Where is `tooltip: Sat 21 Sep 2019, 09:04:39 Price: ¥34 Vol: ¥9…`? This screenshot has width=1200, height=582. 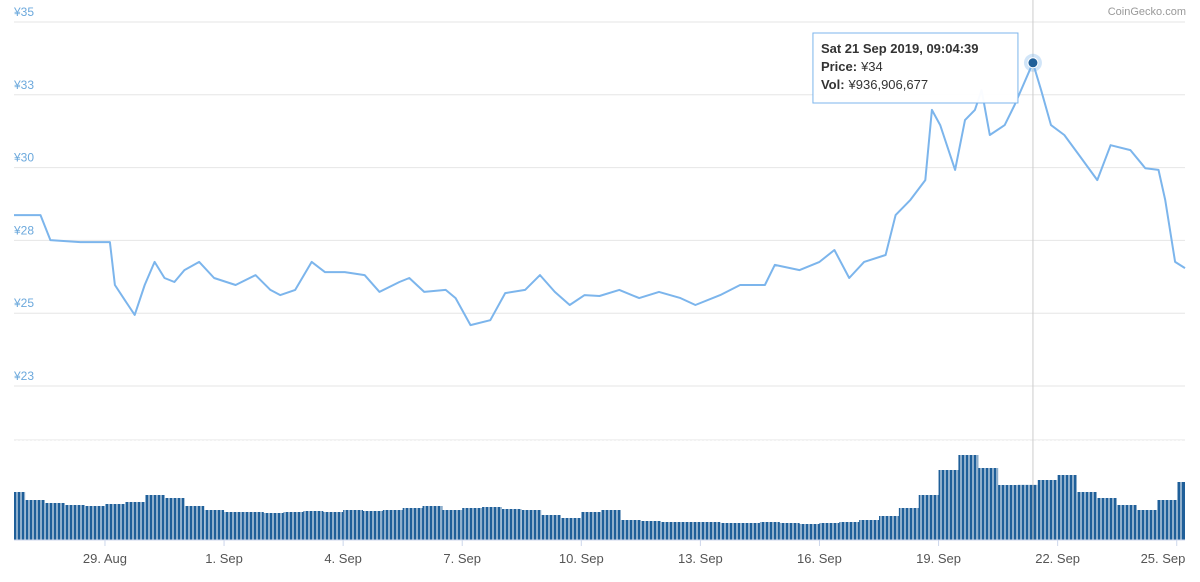 tooltip: Sat 21 Sep 2019, 09:04:39 Price: ¥34 Vol: ¥9… is located at coordinates (915, 68).